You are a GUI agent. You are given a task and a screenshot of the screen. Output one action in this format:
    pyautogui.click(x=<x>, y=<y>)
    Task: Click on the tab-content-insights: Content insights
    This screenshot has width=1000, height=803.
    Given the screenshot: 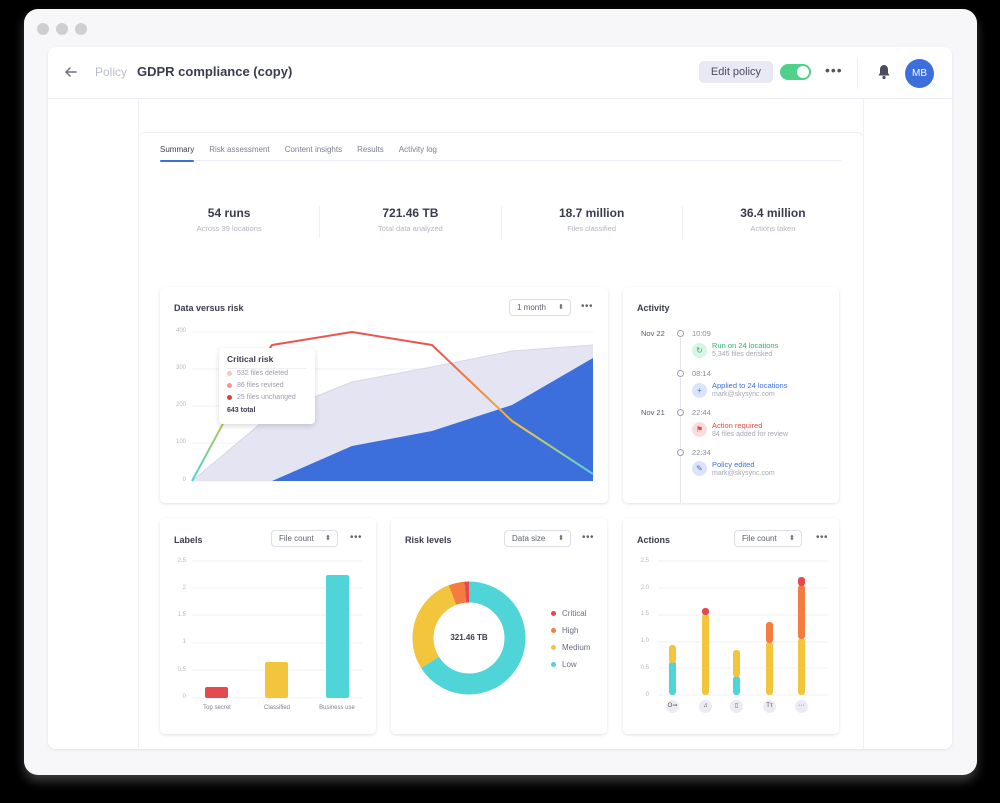 What is the action you would take?
    pyautogui.click(x=313, y=149)
    